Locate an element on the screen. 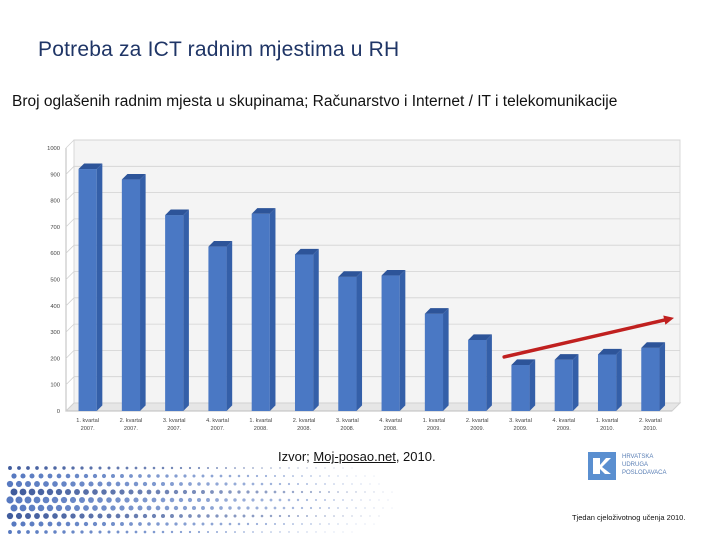 The width and height of the screenshot is (720, 540). chart-floor is located at coordinates (373, 407).